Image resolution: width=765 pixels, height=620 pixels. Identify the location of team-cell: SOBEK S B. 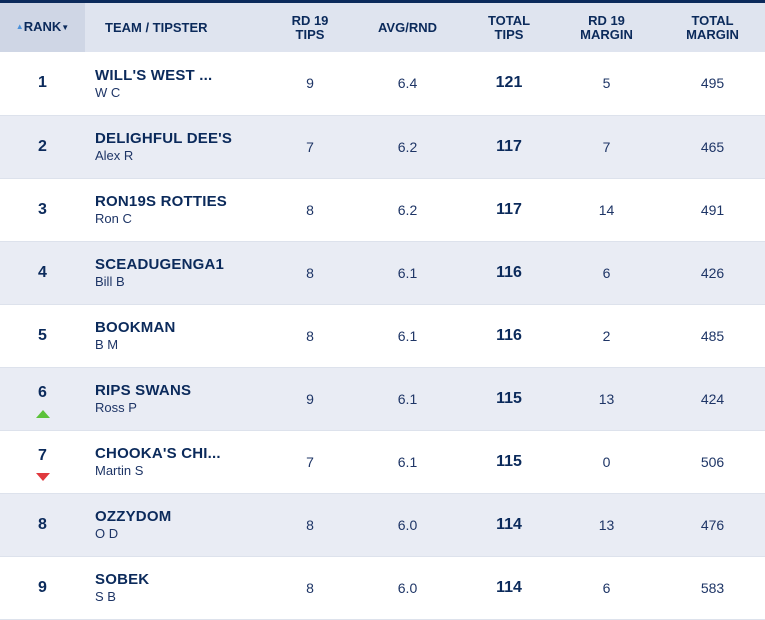
(177, 588).